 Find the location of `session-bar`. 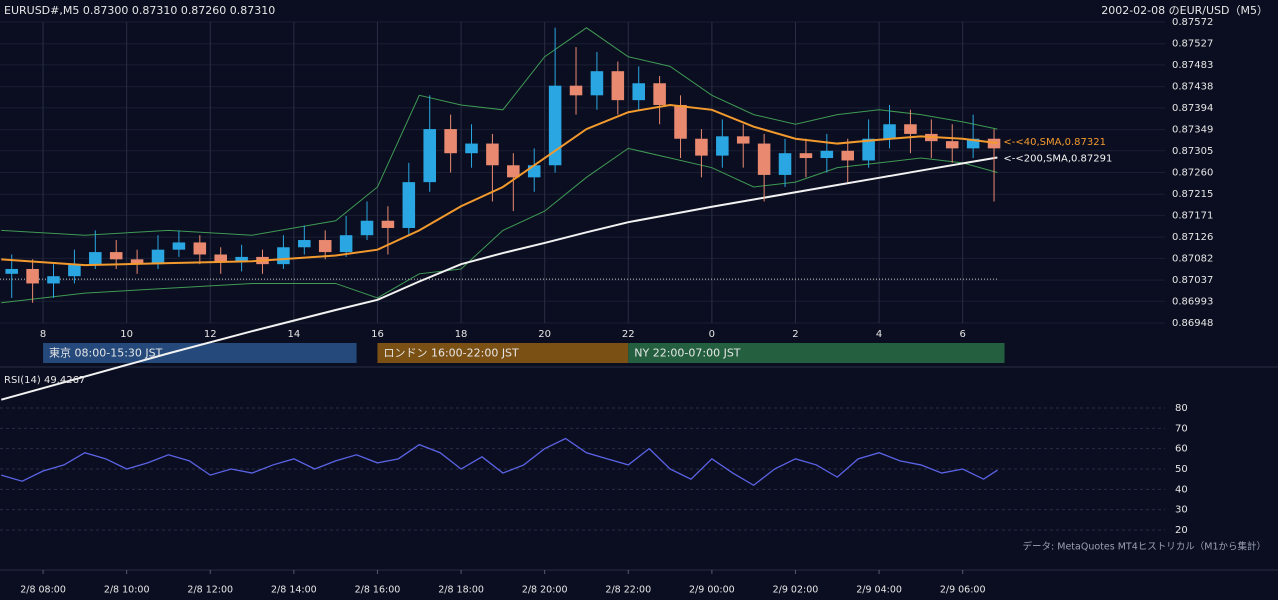

session-bar is located at coordinates (816, 353).